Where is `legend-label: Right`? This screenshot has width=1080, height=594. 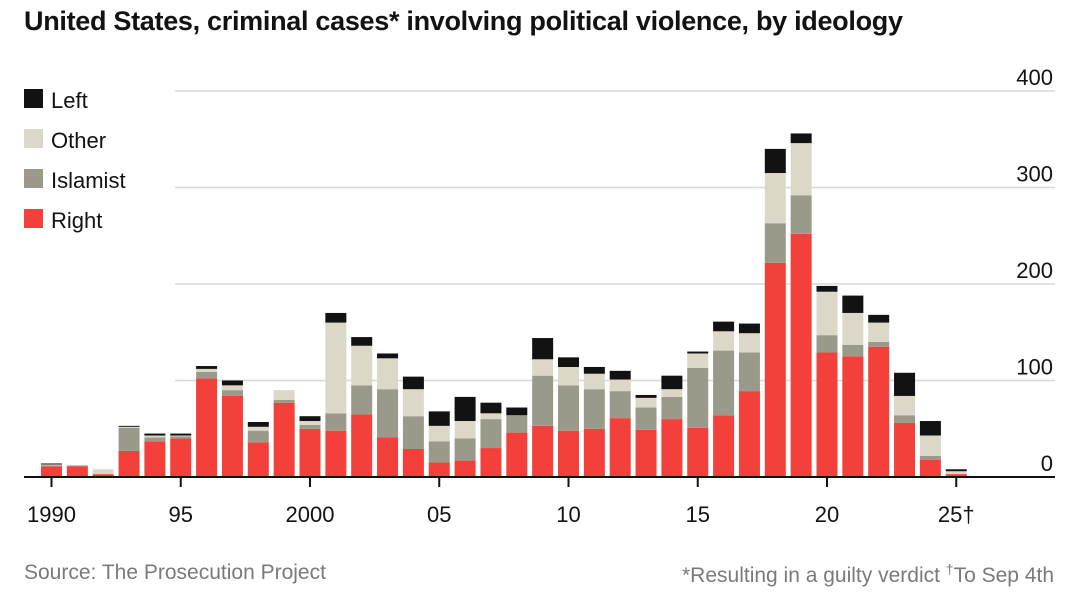
legend-label: Right is located at coordinates (76, 220).